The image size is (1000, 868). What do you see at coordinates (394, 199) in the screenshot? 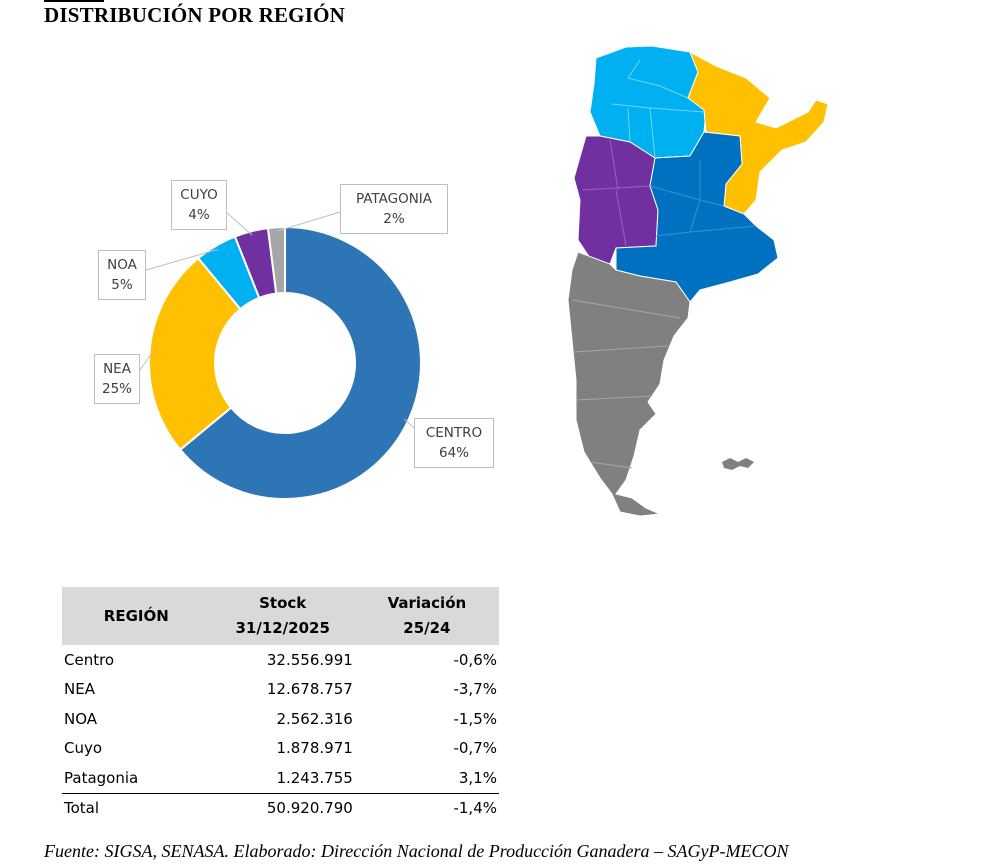
I see `label-patagonia-name: PATAGONIA` at bounding box center [394, 199].